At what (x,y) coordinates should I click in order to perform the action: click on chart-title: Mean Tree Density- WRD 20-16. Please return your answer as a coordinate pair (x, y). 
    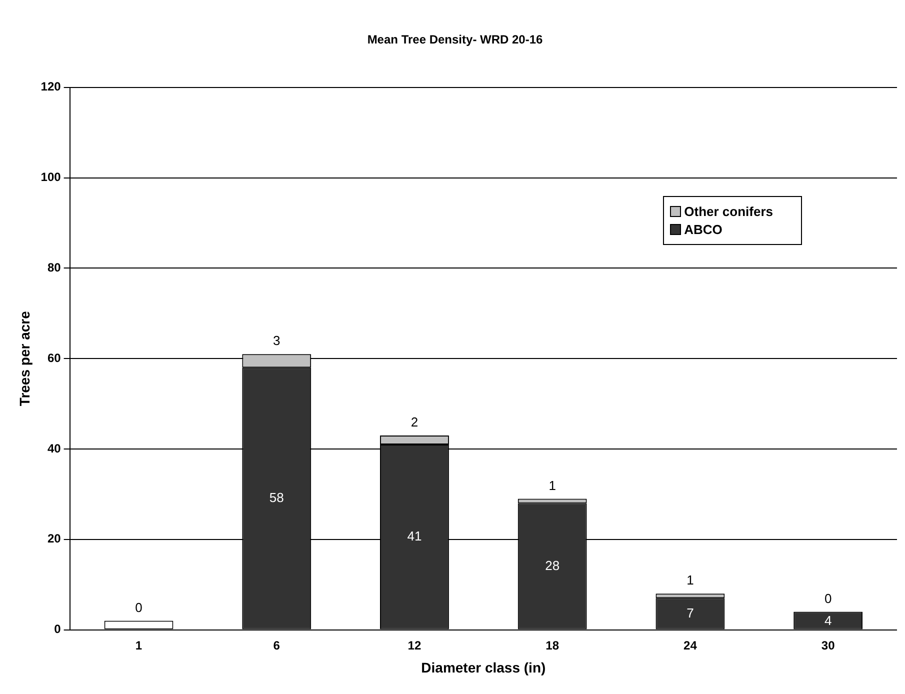
    Looking at the image, I should click on (455, 39).